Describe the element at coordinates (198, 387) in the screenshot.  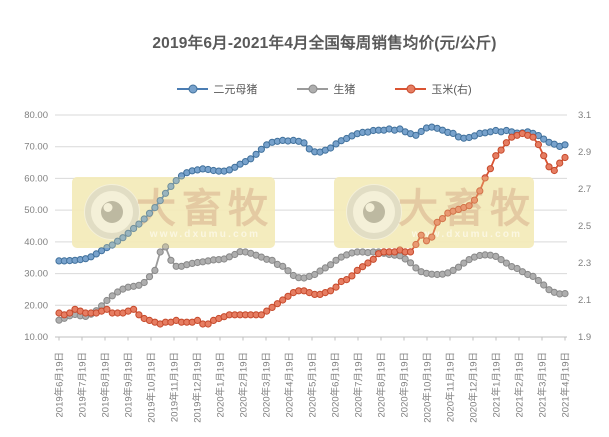
I see `svg-text: 2019年12月19日` at that location.